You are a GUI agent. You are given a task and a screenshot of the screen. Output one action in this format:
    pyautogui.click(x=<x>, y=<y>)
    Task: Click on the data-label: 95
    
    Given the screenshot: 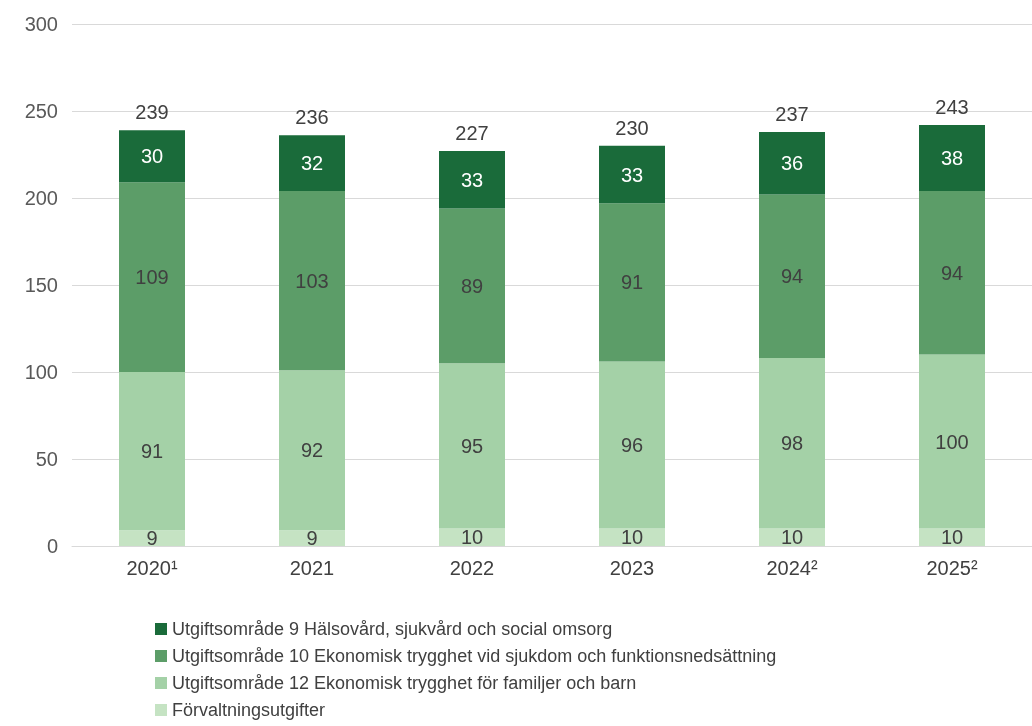 What is the action you would take?
    pyautogui.click(x=472, y=445)
    